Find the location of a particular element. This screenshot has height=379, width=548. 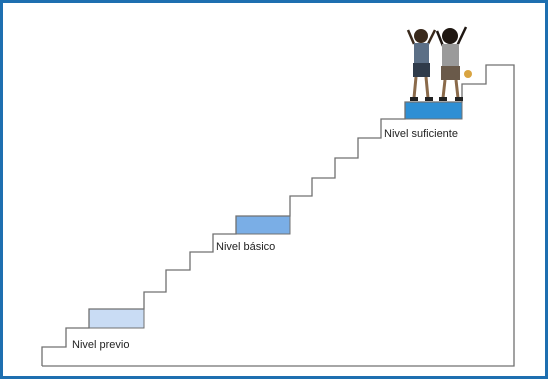

step-nivel-basico-highlight is located at coordinates (263, 225).